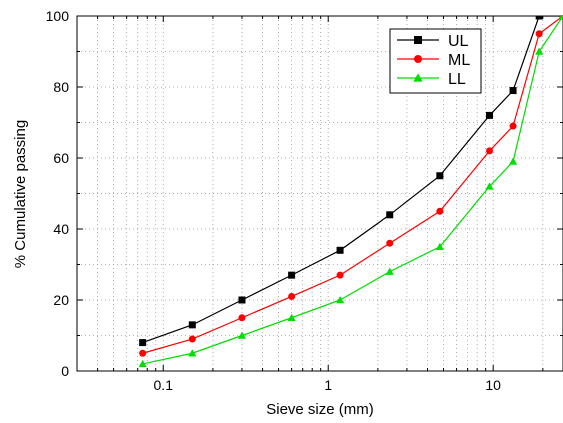  I want to click on y-tick-label: 20, so click(61, 300).